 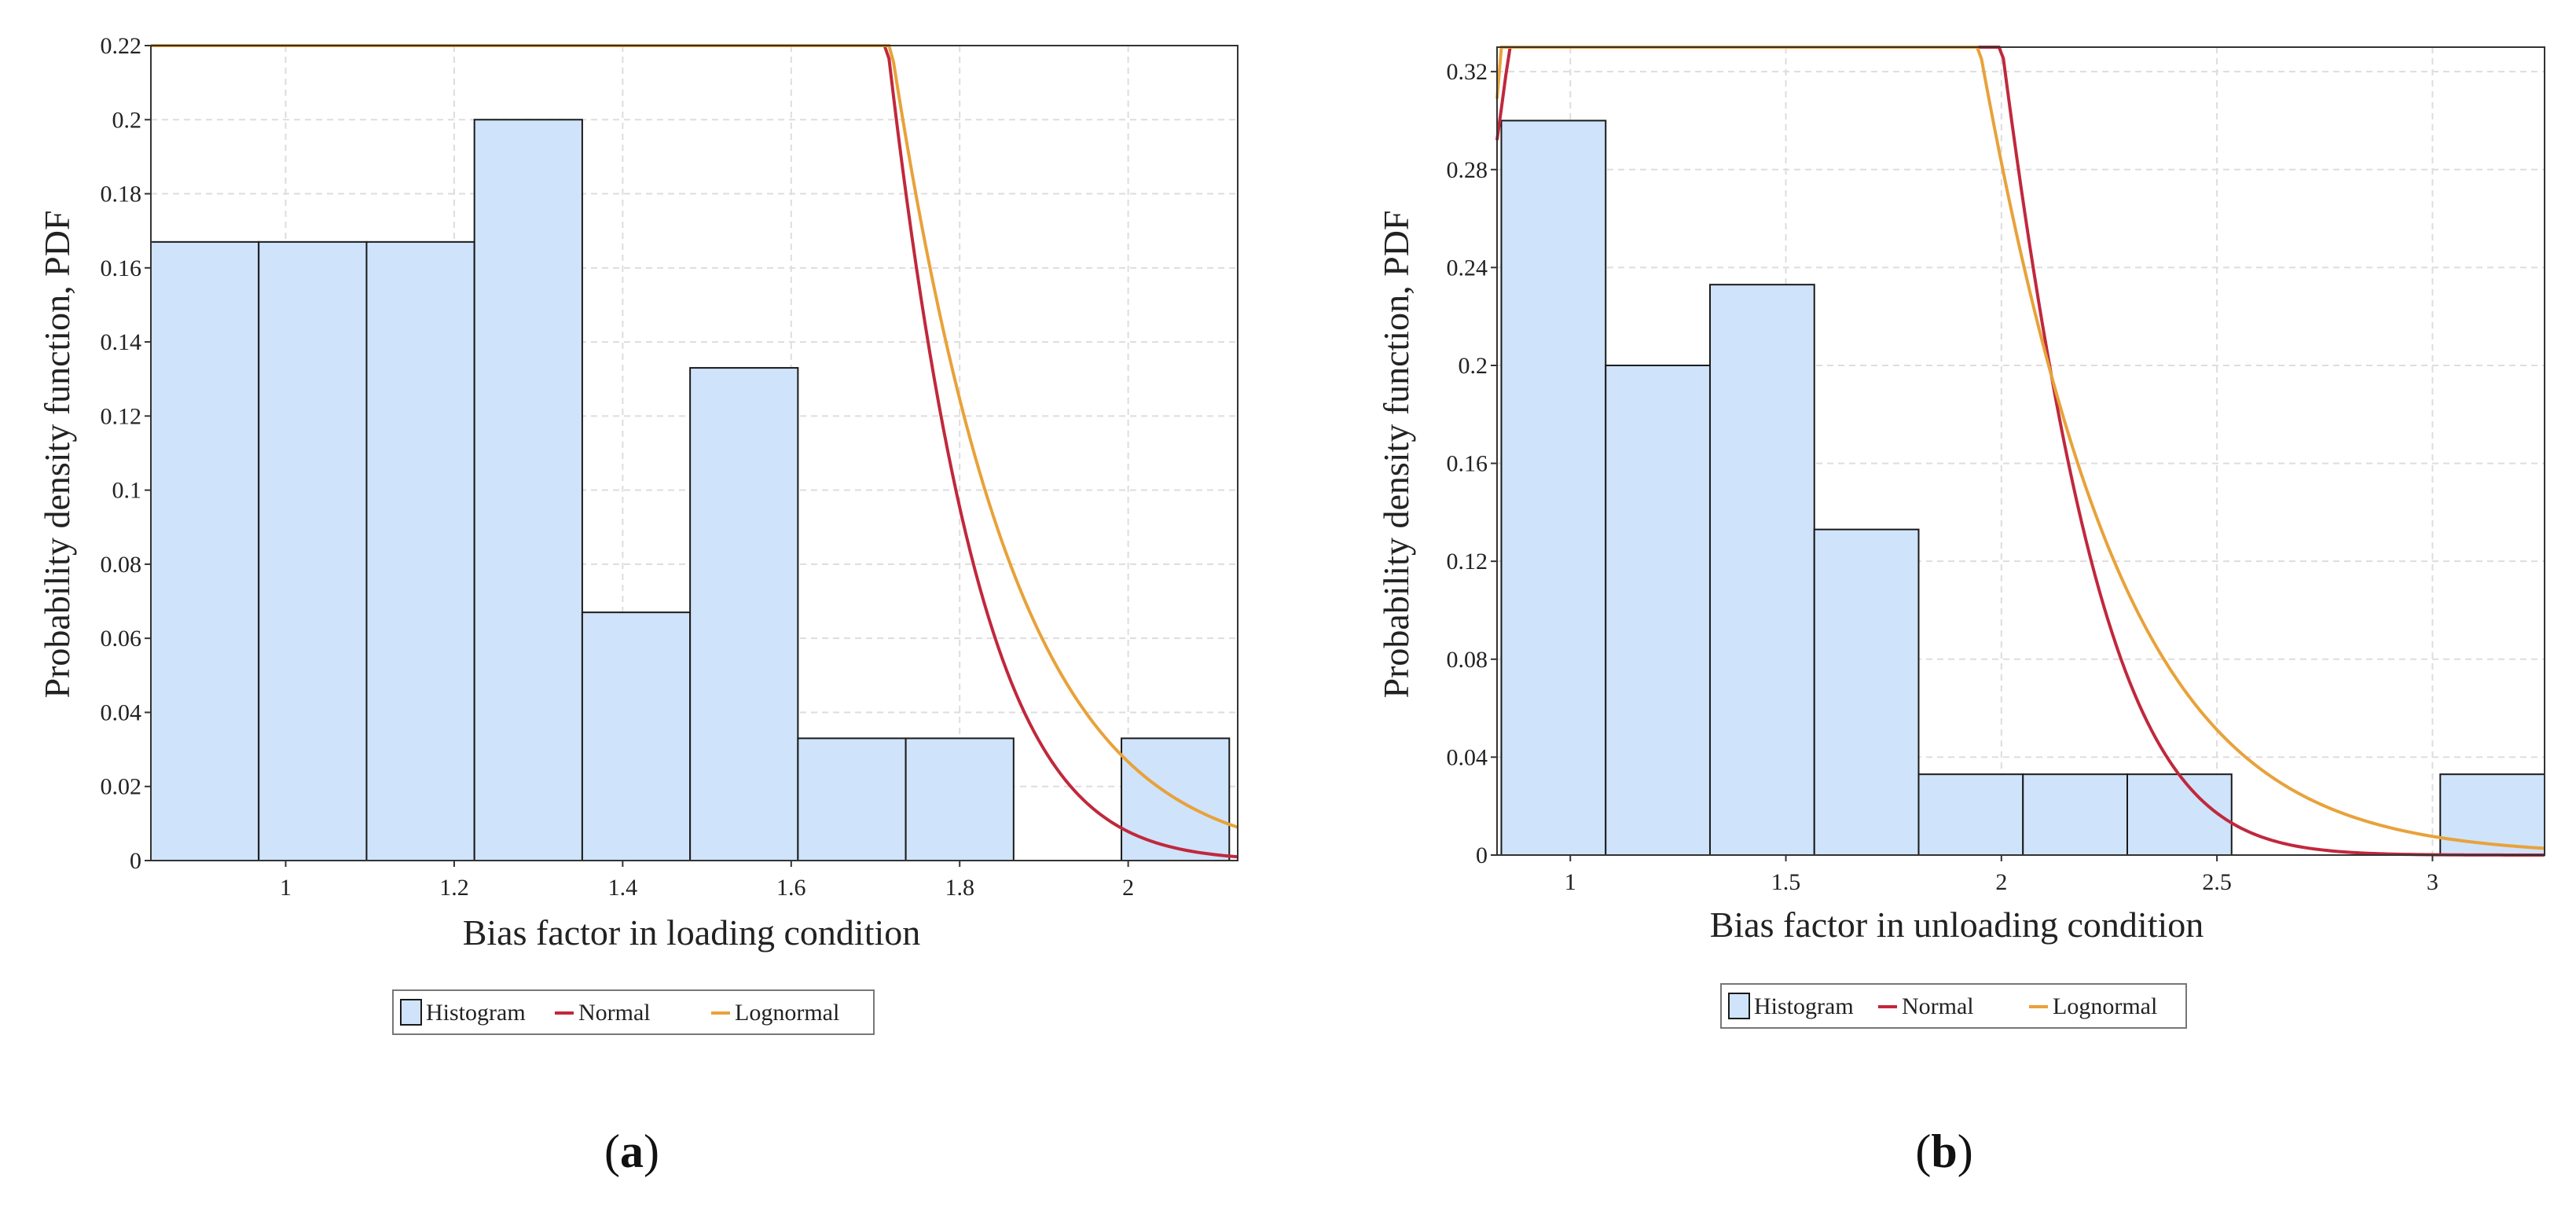 I want to click on legend-b: Histogram Normal Lognormal, so click(x=1953, y=1006).